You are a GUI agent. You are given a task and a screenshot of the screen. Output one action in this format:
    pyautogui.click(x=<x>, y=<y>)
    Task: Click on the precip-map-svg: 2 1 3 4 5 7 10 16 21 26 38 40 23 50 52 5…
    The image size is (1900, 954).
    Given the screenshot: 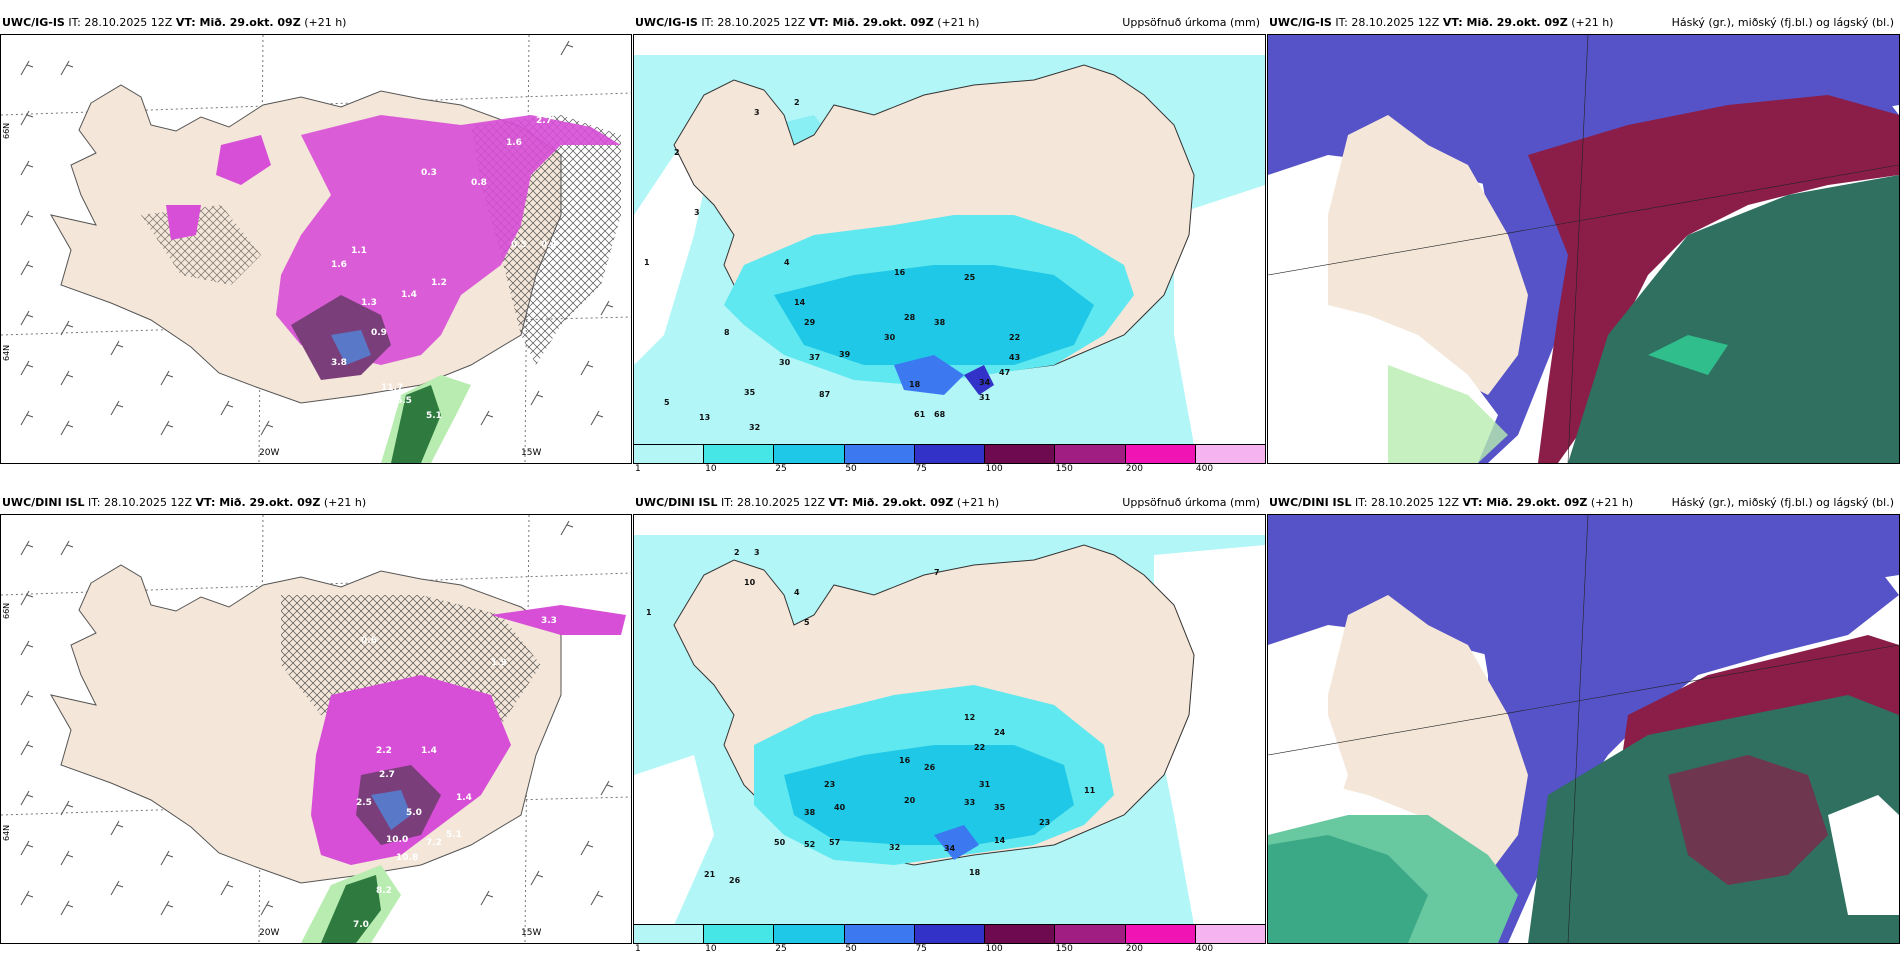 What is the action you would take?
    pyautogui.click(x=949, y=720)
    